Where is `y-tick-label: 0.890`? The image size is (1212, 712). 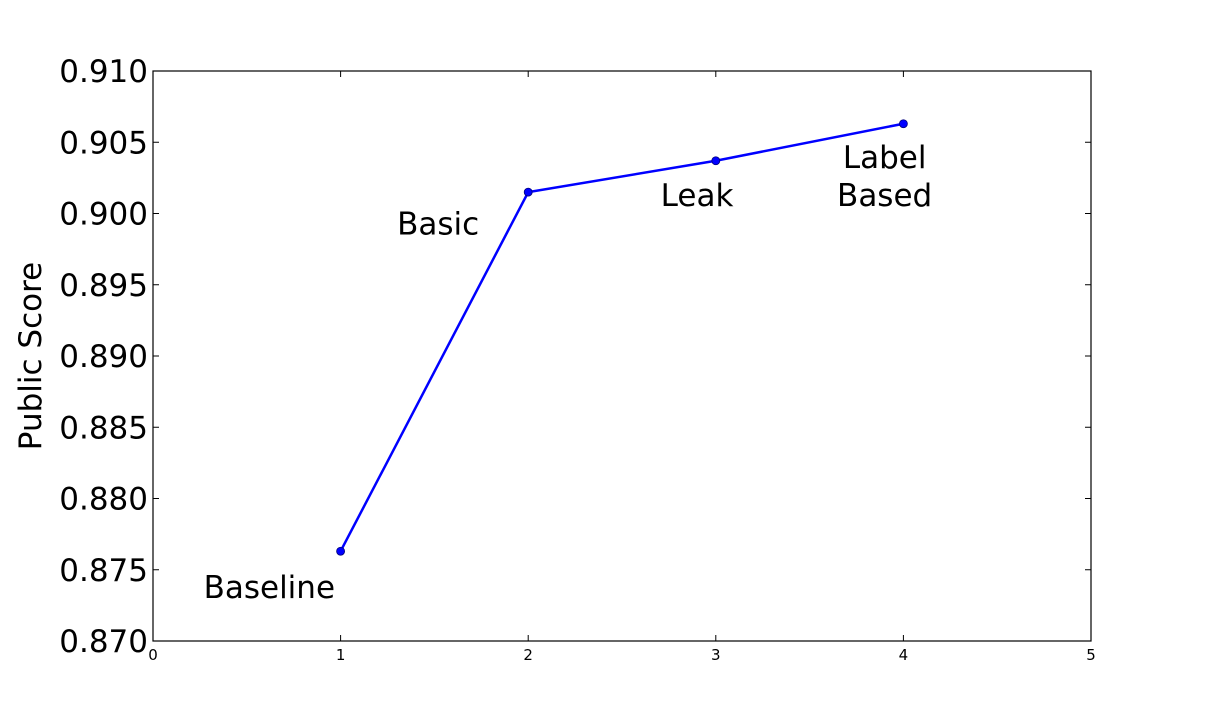
y-tick-label: 0.890 is located at coordinates (103, 357).